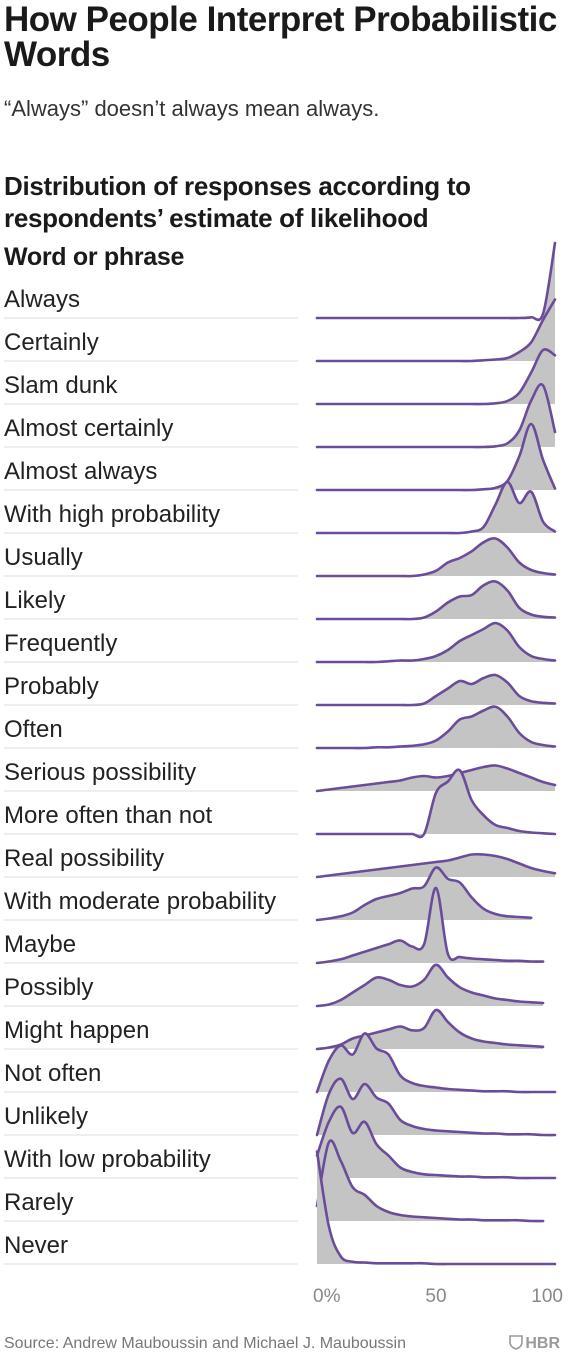 This screenshot has width=568, height=1361. I want to click on ridge-fill-almost-always, so click(436, 457).